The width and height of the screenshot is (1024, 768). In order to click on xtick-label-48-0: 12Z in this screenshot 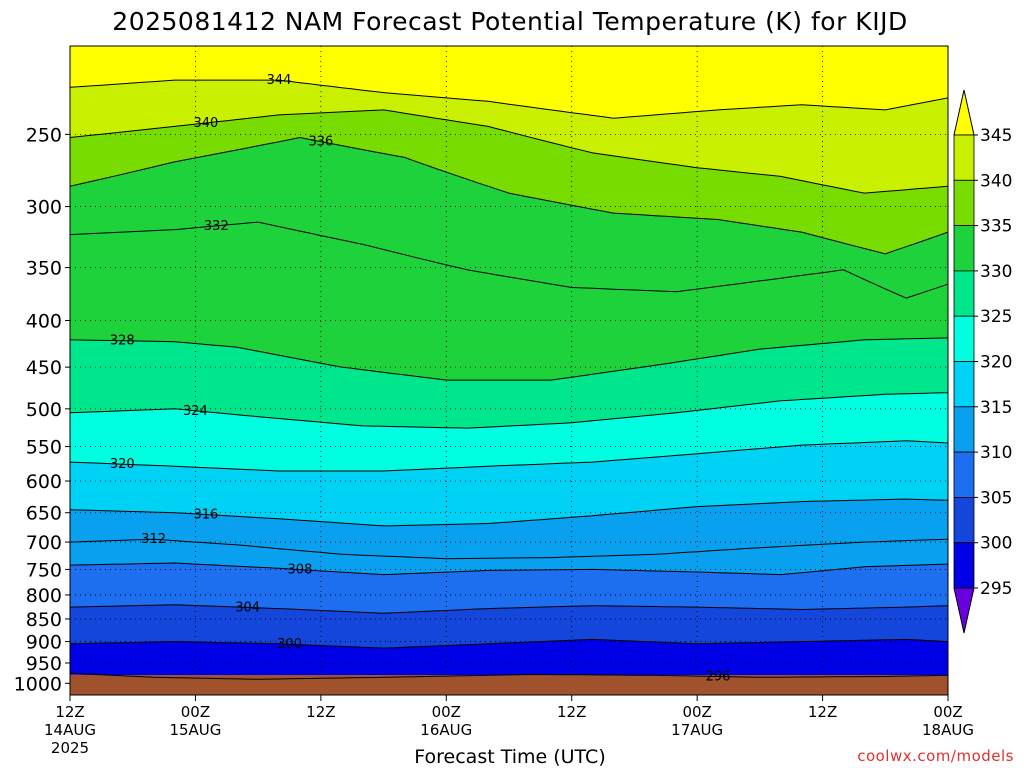, I will do `click(571, 712)`.